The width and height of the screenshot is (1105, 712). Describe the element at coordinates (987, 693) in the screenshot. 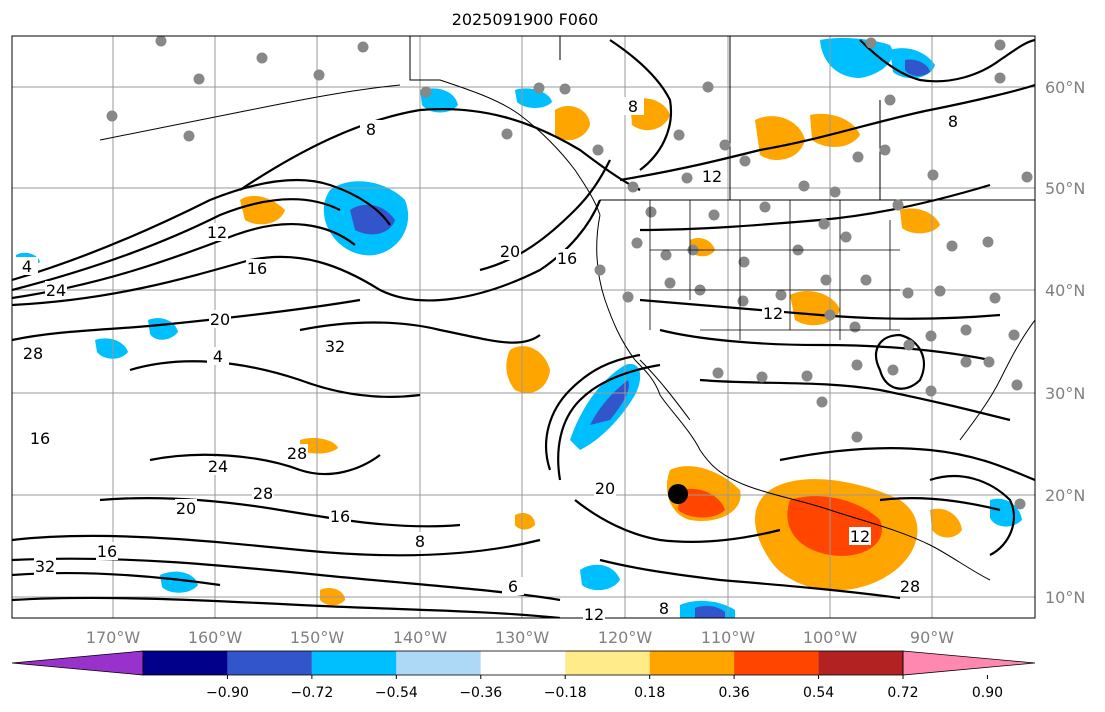

I see `colorbar-tick-label: 0.90` at that location.